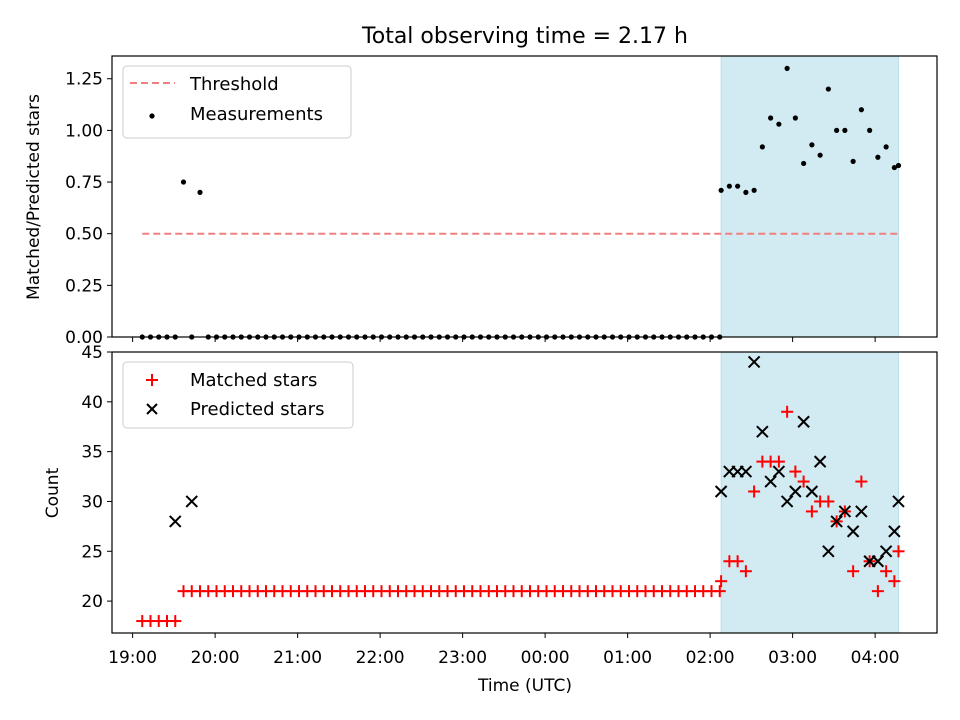 This screenshot has width=960, height=720. I want to click on measurements-legend-swatch, so click(152, 116).